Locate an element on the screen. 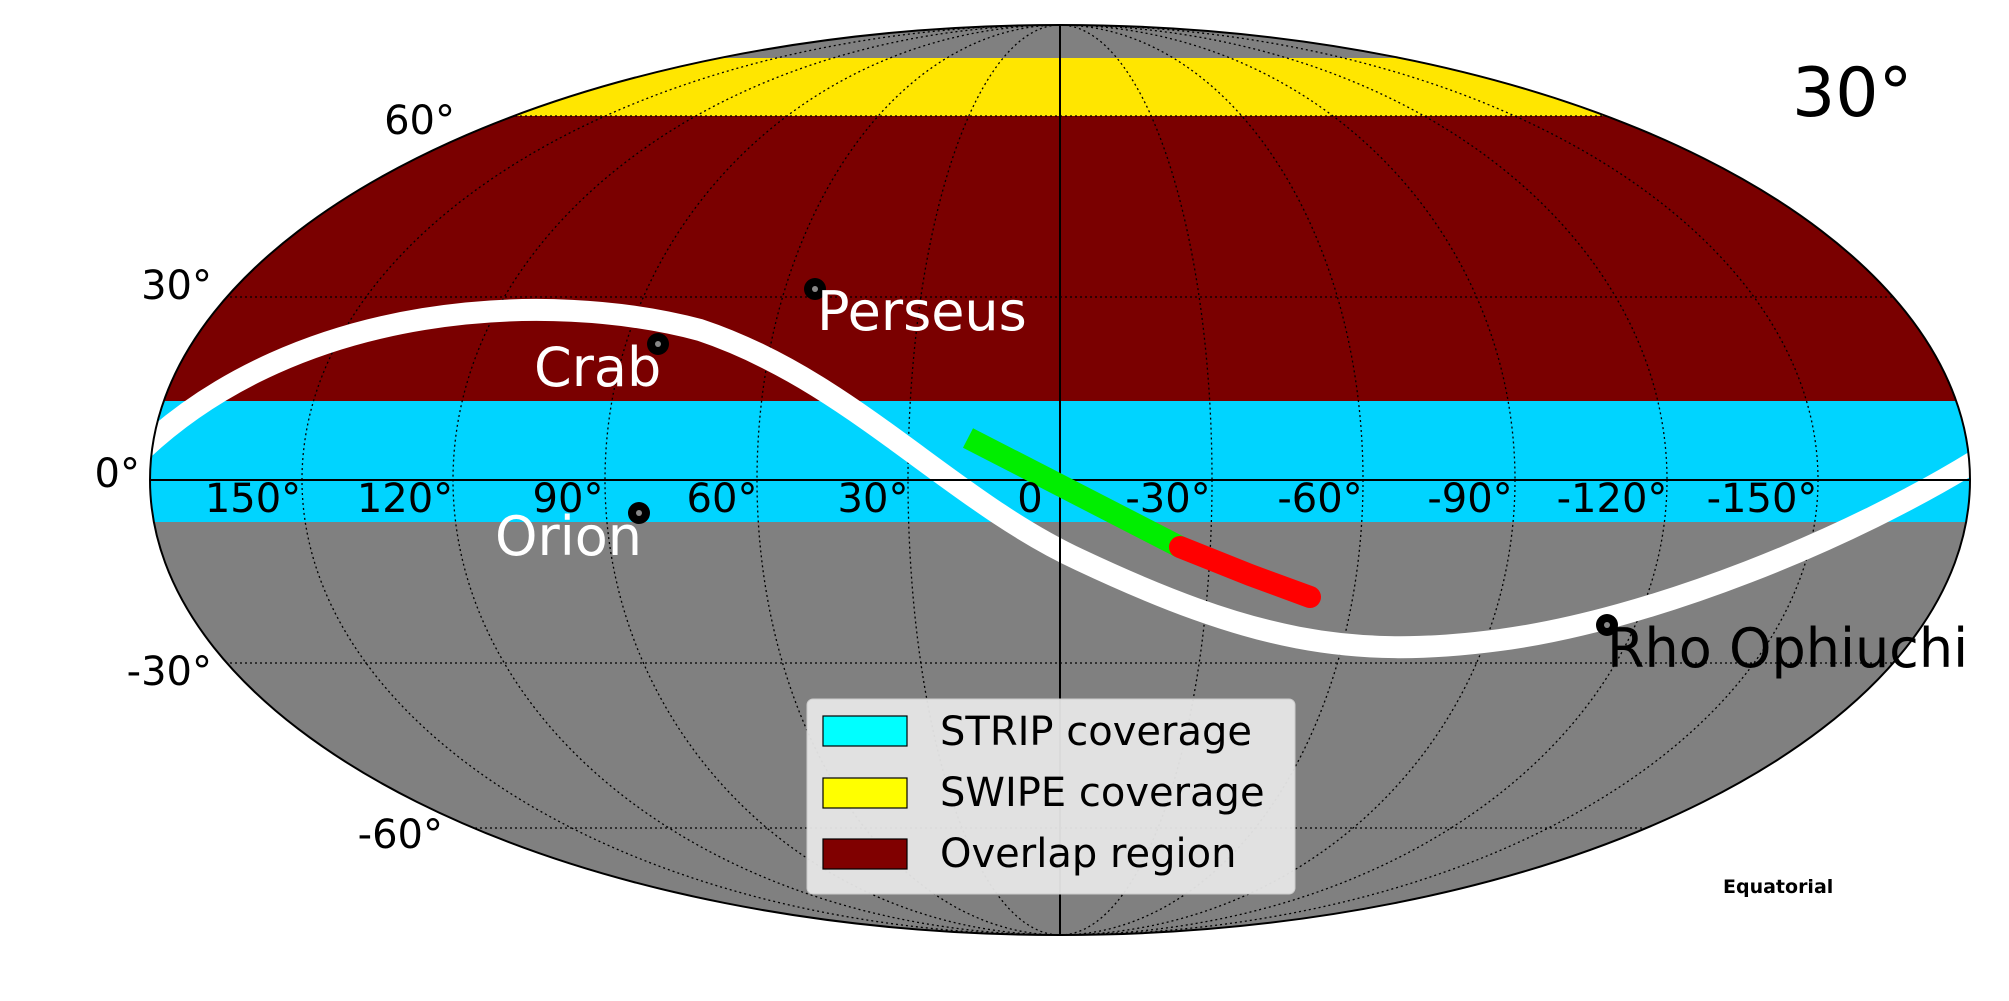 The height and width of the screenshot is (1001, 2009). lon-label-120: 120° is located at coordinates (405, 499).